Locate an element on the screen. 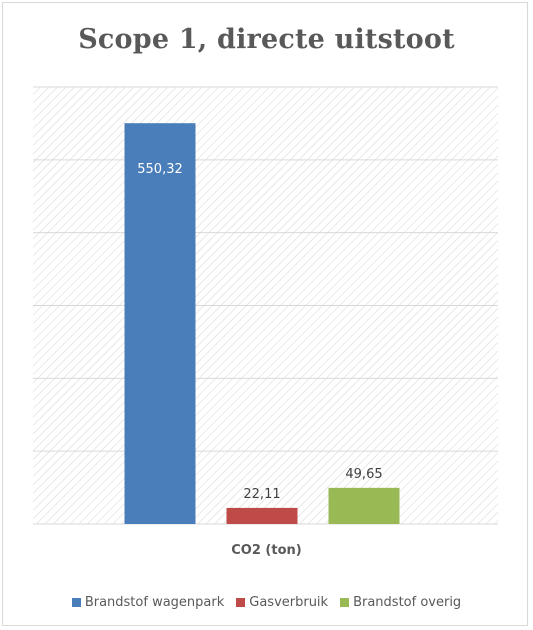  legend-item: Brandstof wagenpark is located at coordinates (148, 602).